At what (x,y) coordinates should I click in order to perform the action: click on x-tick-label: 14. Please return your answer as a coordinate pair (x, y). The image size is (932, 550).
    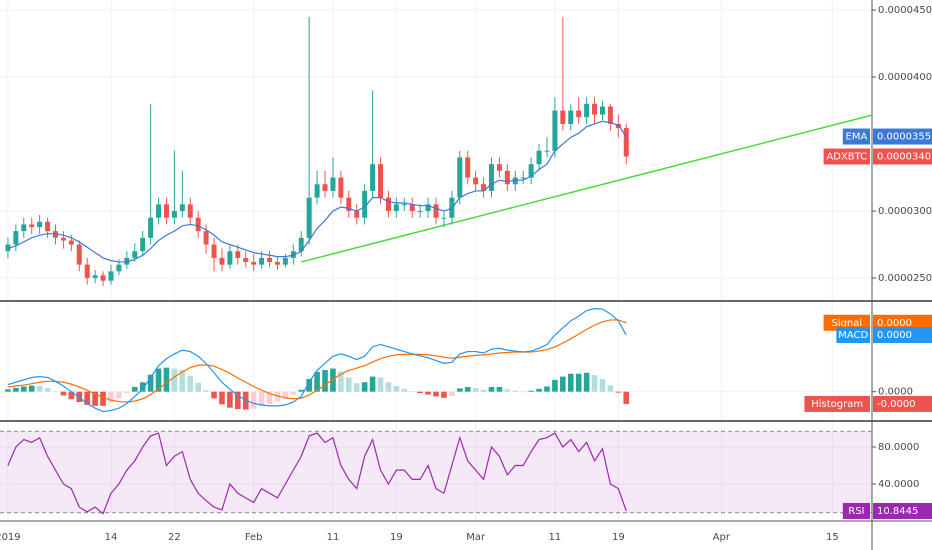
    Looking at the image, I should click on (111, 537).